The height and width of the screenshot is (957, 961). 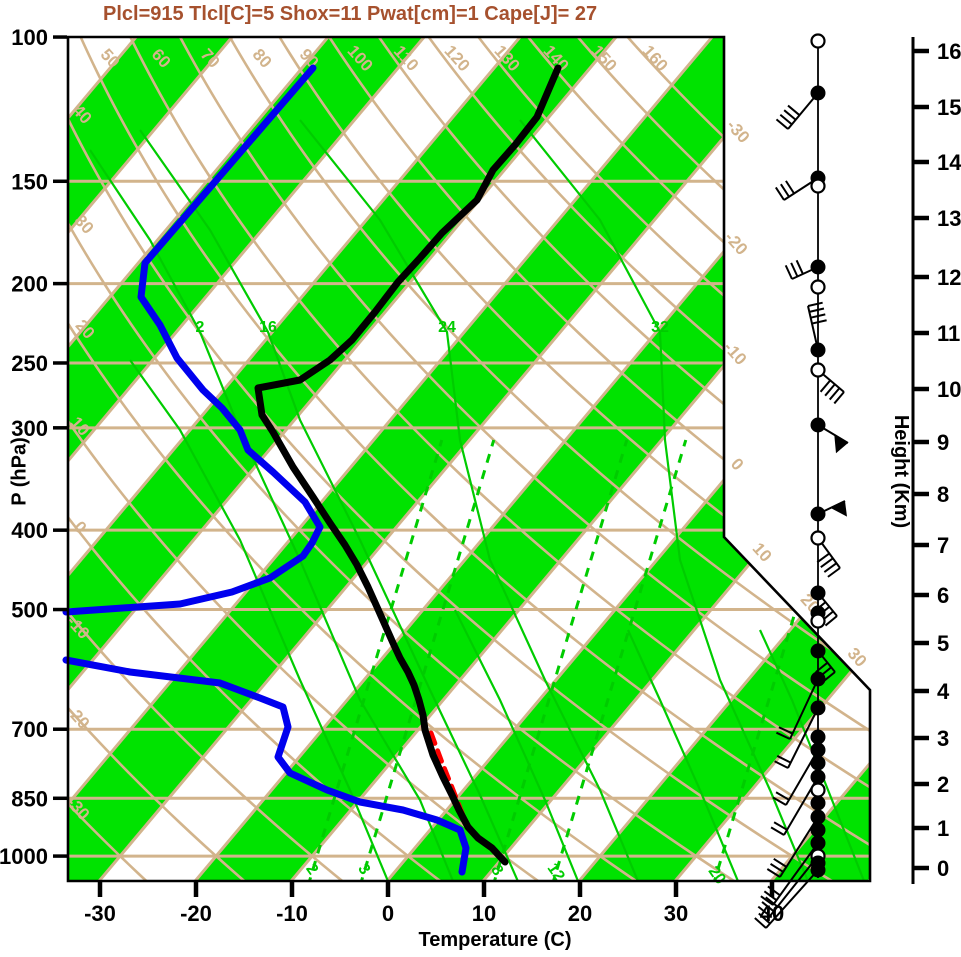 What do you see at coordinates (262, 58) in the screenshot?
I see `svg-text: 80` at bounding box center [262, 58].